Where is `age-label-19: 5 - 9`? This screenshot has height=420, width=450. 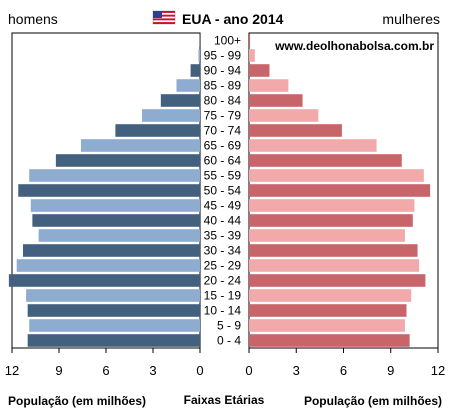
age-label-19: 5 - 9 is located at coordinates (229, 326).